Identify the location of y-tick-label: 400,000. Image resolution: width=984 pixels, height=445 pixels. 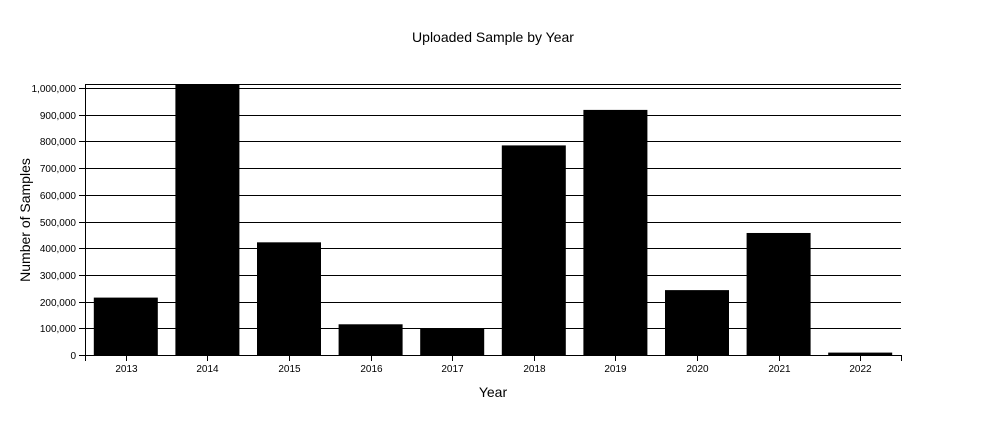
(58, 249).